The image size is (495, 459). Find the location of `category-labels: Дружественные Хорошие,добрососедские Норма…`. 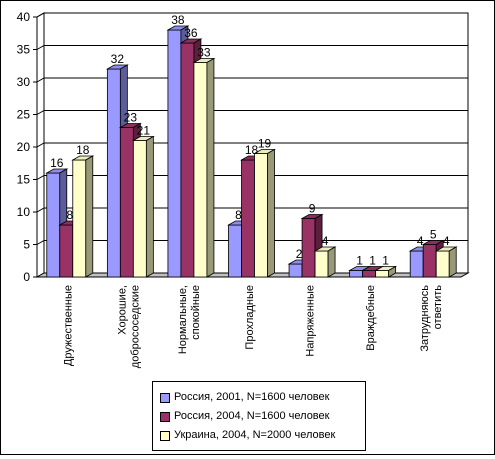

category-labels: Дружественные Хорошие,добрососедские Норма… is located at coordinates (253, 326).